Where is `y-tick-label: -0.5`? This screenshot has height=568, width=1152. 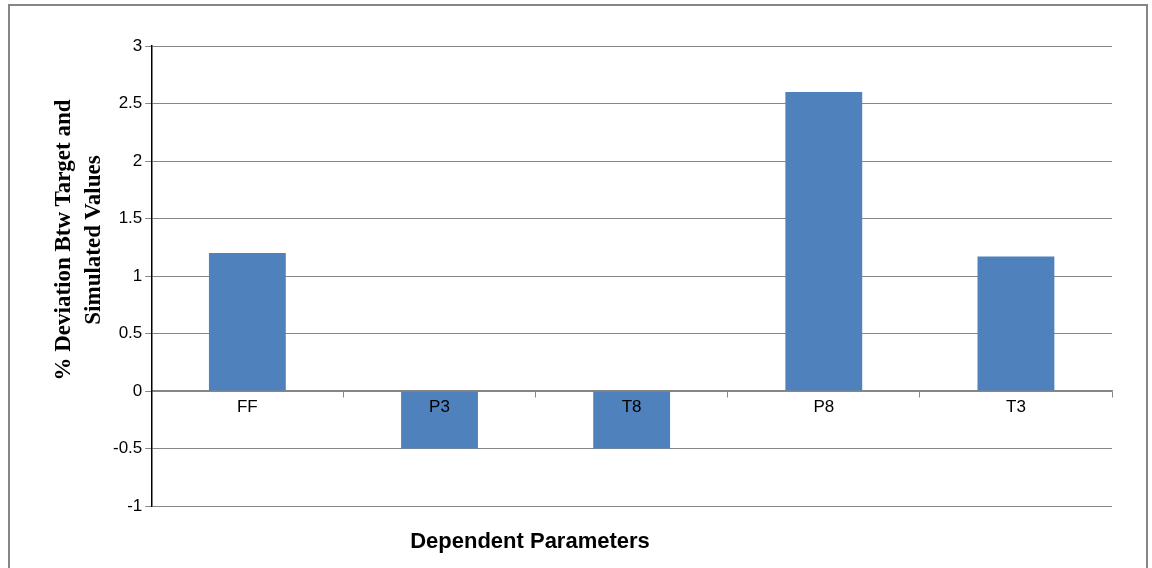 y-tick-label: -0.5 is located at coordinates (128, 448).